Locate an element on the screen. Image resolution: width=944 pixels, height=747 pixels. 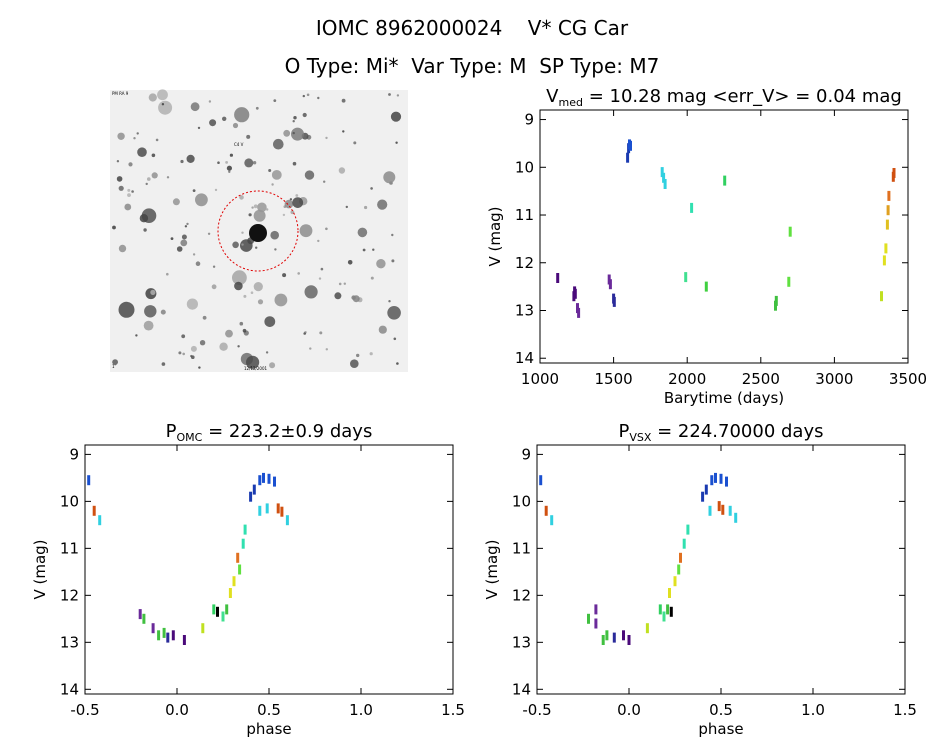
aperture-circle is located at coordinates (258, 231).